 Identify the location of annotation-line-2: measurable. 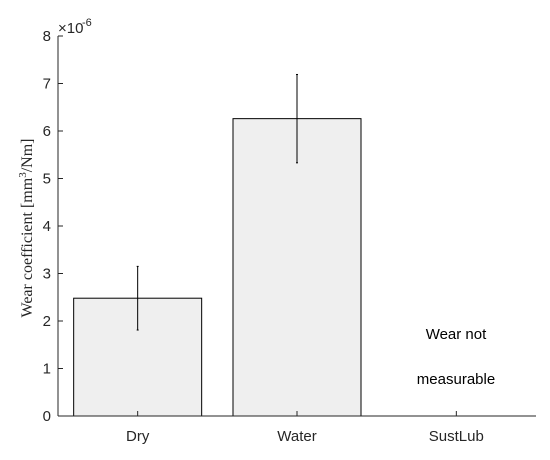
(456, 379).